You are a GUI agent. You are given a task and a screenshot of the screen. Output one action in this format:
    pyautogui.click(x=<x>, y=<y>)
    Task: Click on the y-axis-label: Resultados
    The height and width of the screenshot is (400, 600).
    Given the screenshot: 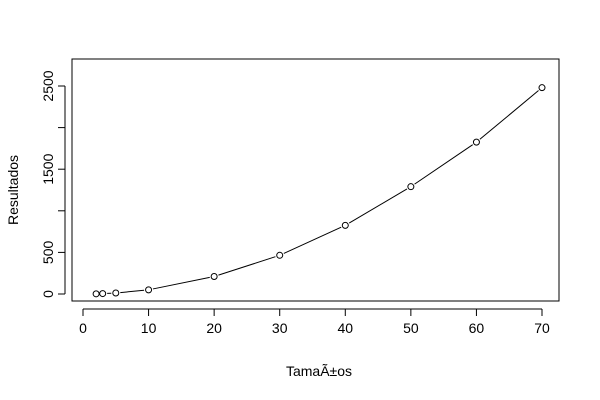 What is the action you would take?
    pyautogui.click(x=13, y=190)
    